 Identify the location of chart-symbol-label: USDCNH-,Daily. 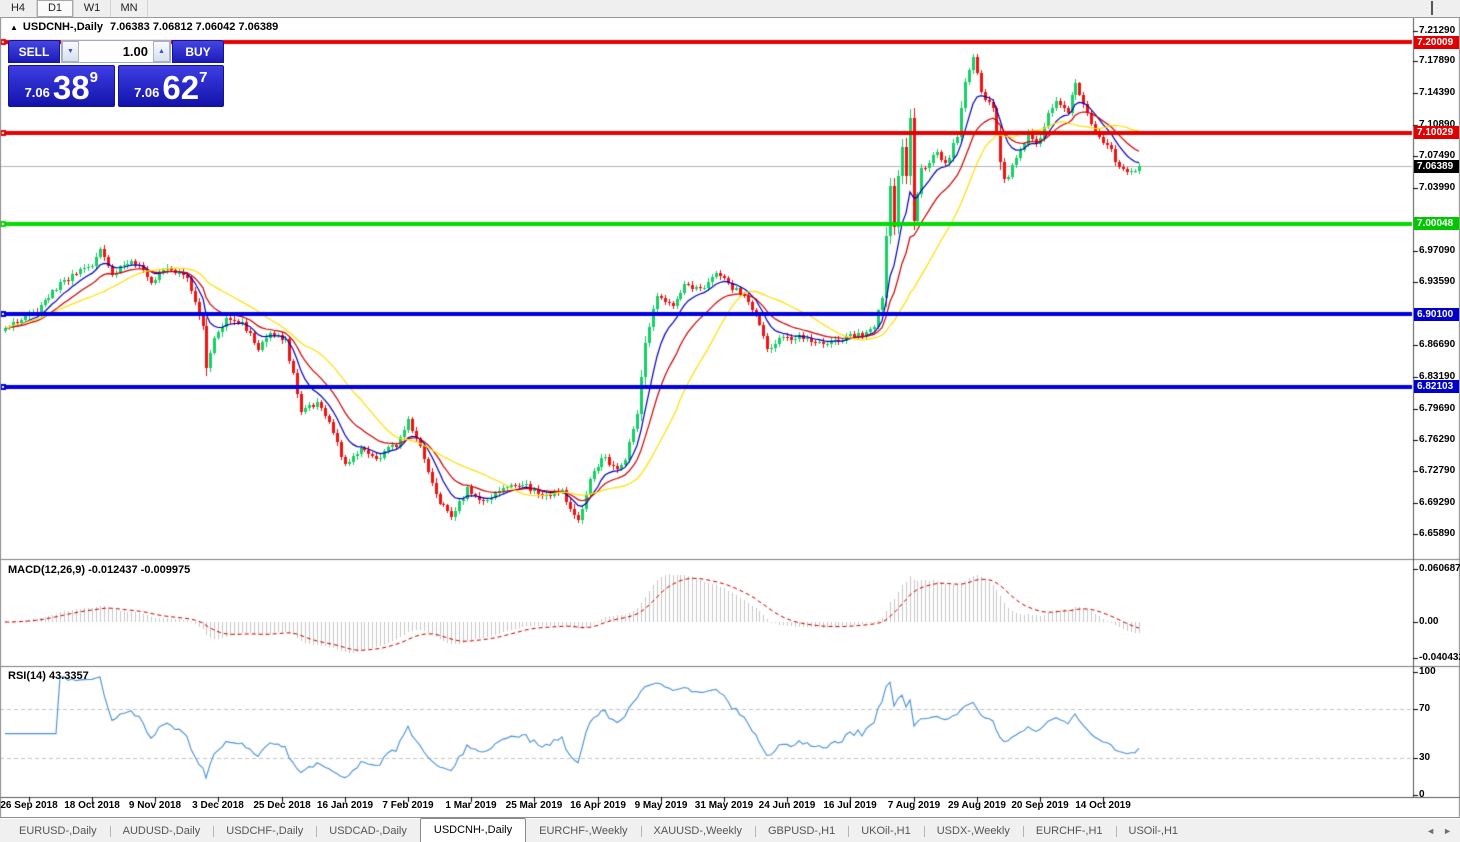
(62, 27).